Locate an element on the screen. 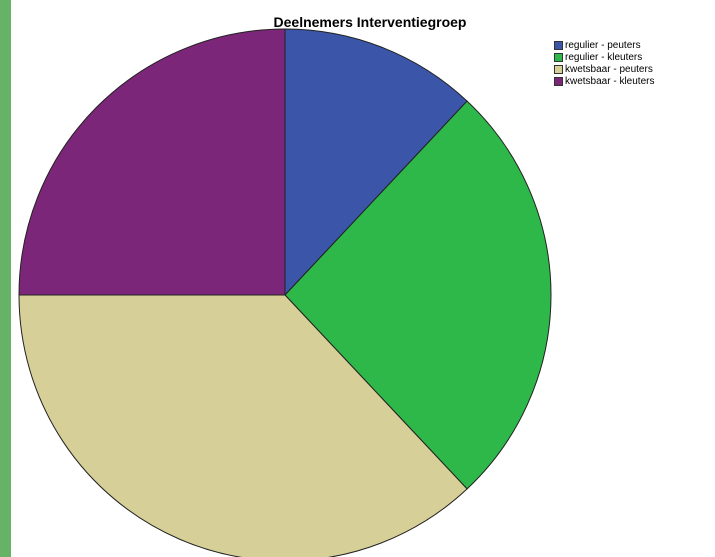 Image resolution: width=715 pixels, height=557 pixels. legend-label: kwetsbaar - kleuters is located at coordinates (610, 81).